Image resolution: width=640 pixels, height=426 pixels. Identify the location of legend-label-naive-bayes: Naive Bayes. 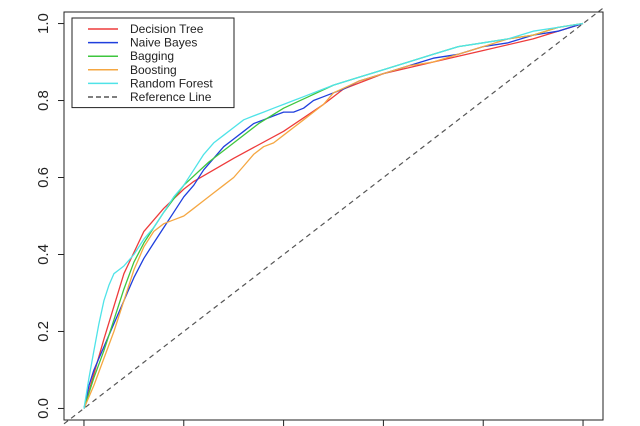
(163, 43).